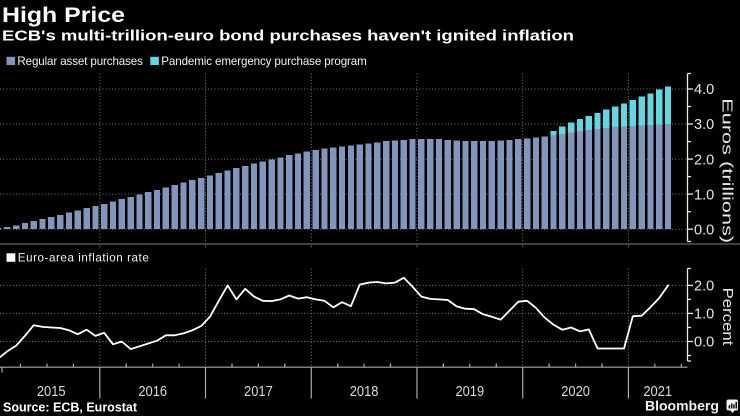  What do you see at coordinates (469, 391) in the screenshot?
I see `svg-text: 2019` at bounding box center [469, 391].